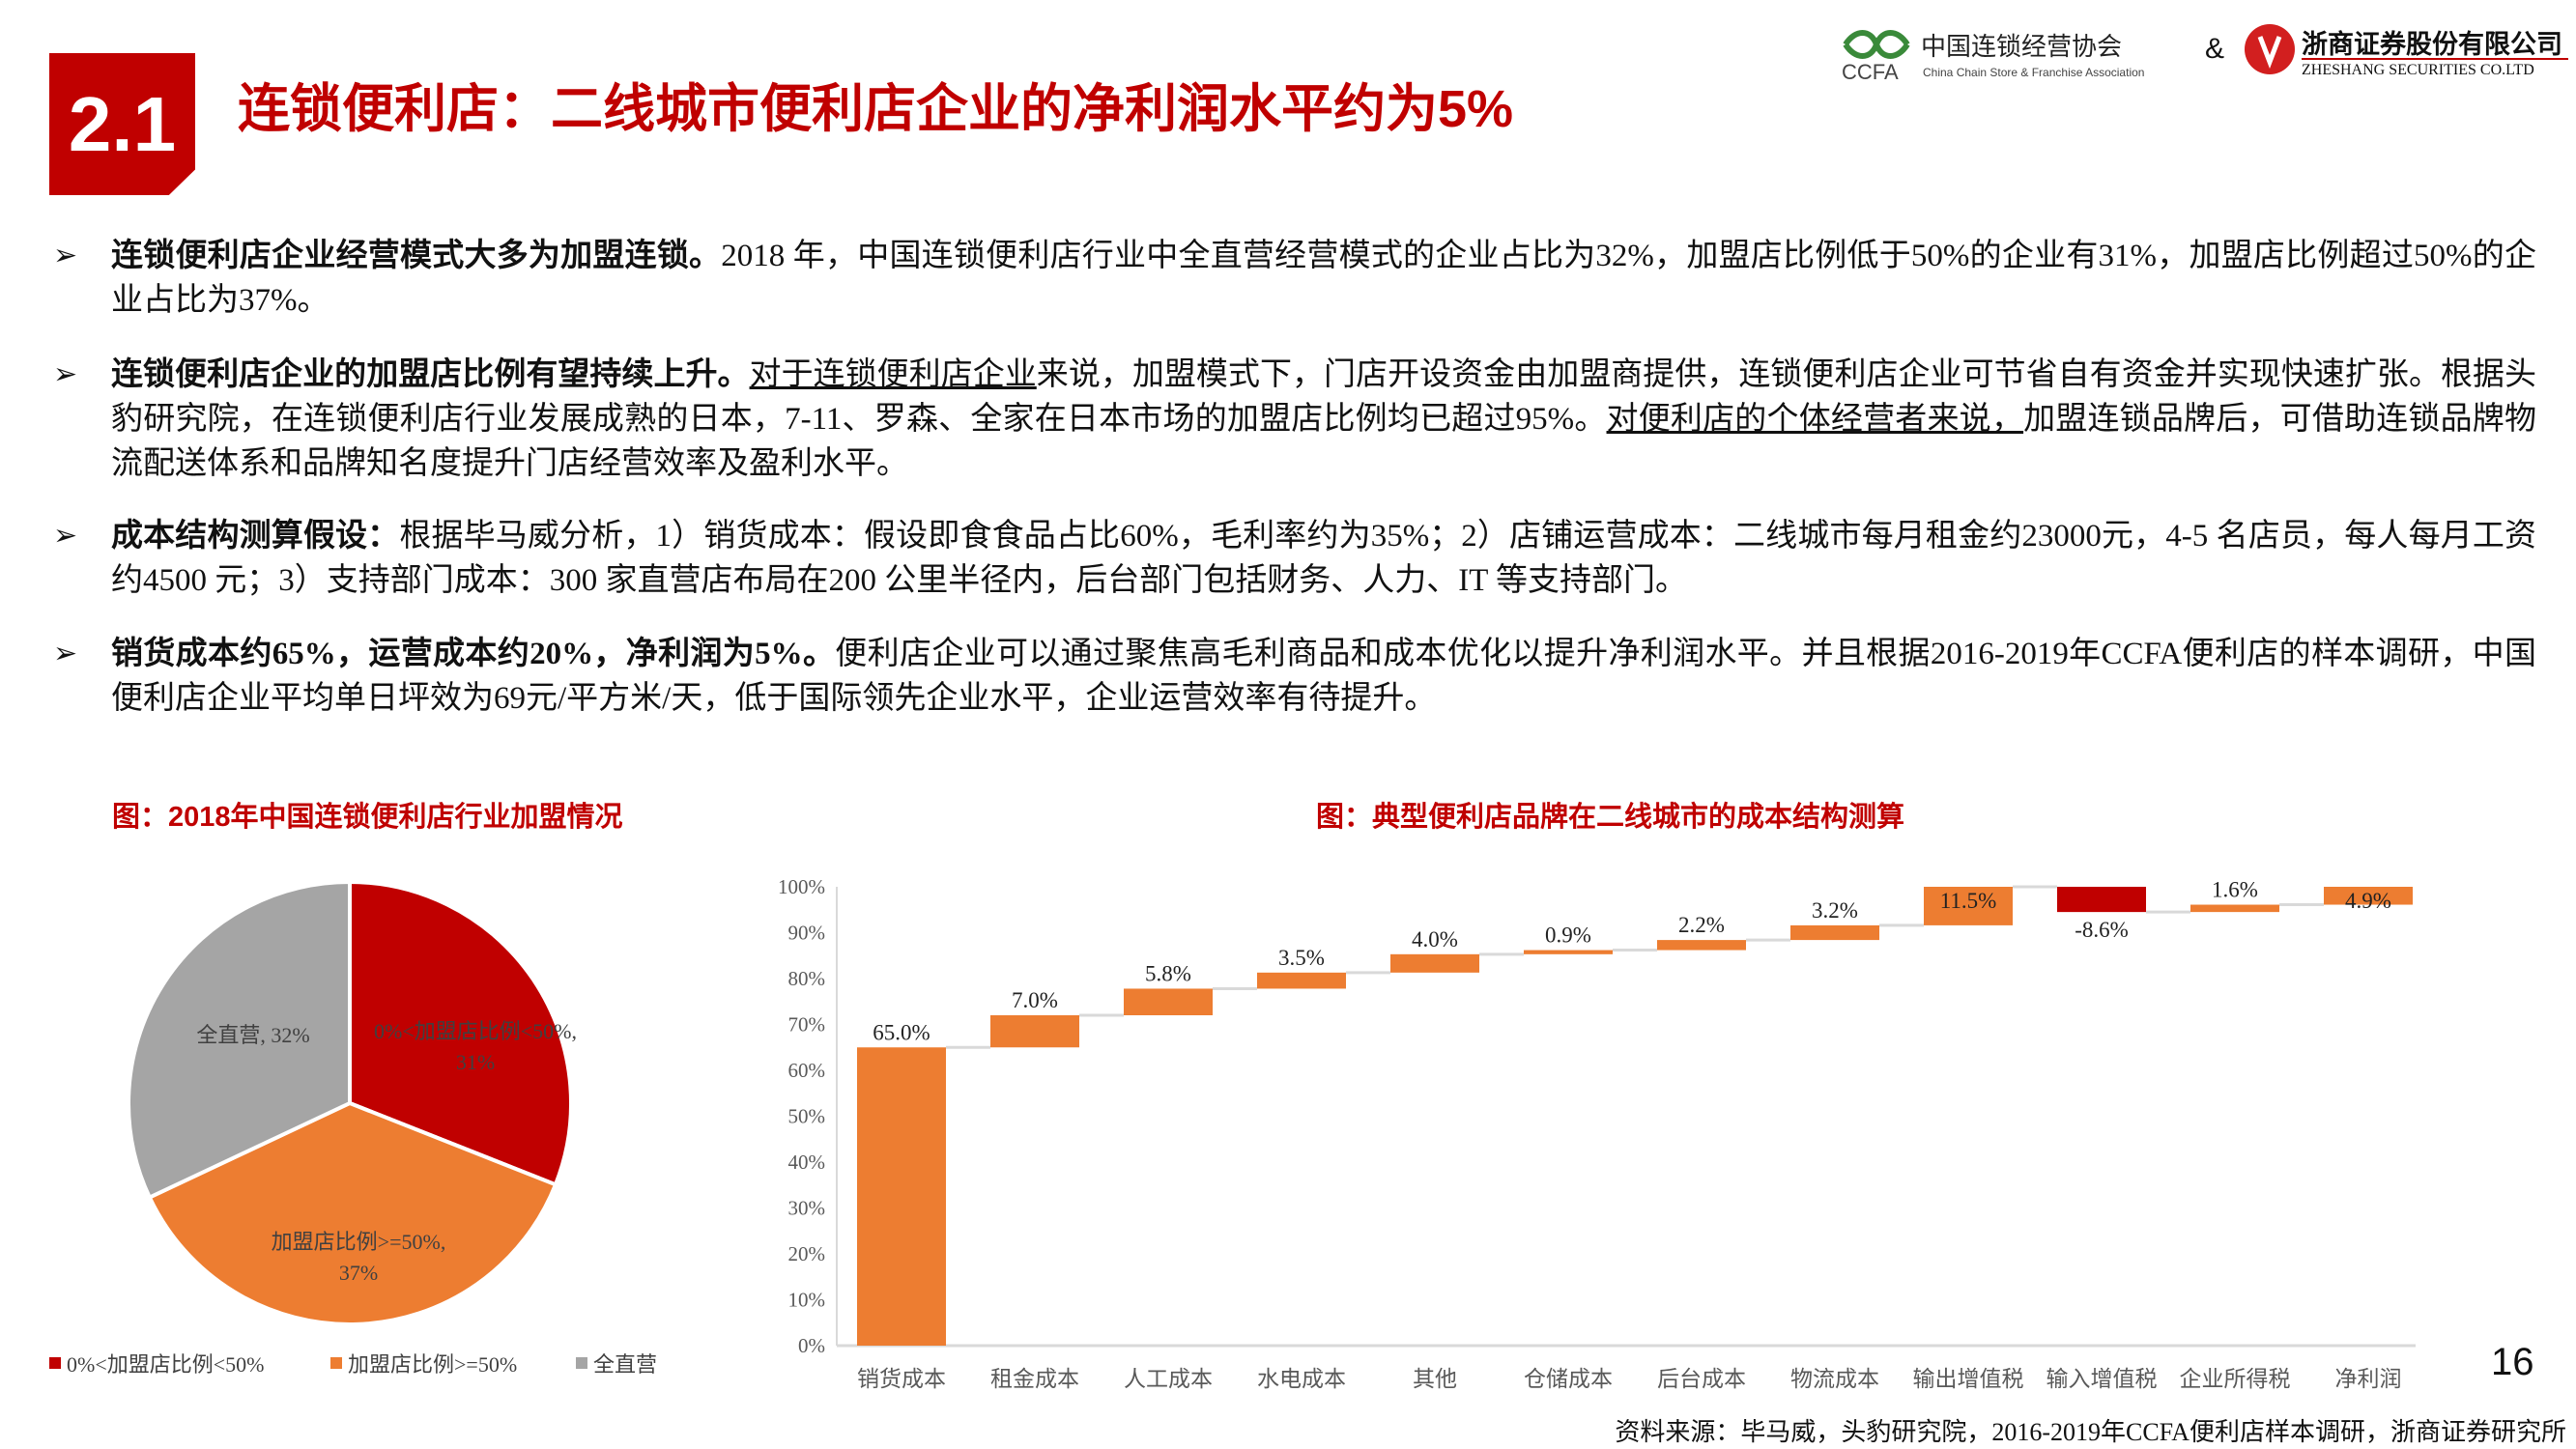 The height and width of the screenshot is (1449, 2576). Describe the element at coordinates (1877, 44) in the screenshot. I see `ccfa-emblem-icon` at that location.